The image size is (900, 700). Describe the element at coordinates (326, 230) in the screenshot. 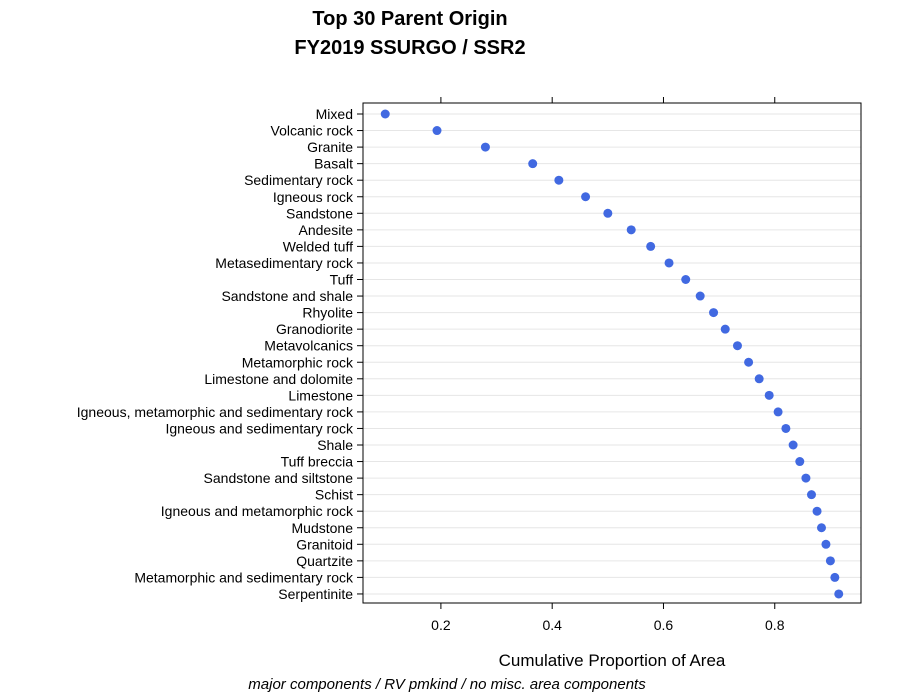

I see `category-label: Andesite` at that location.